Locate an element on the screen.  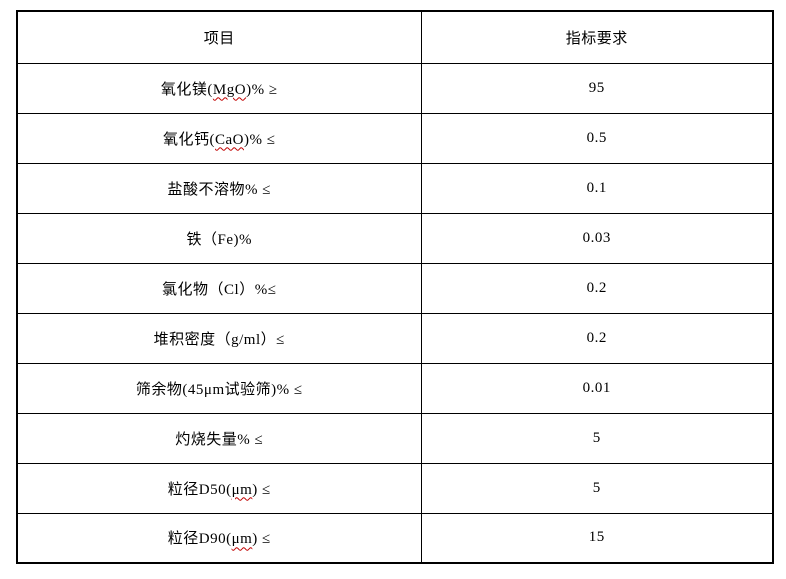
item-label-text: 粒径D50( is located at coordinates (199, 489).